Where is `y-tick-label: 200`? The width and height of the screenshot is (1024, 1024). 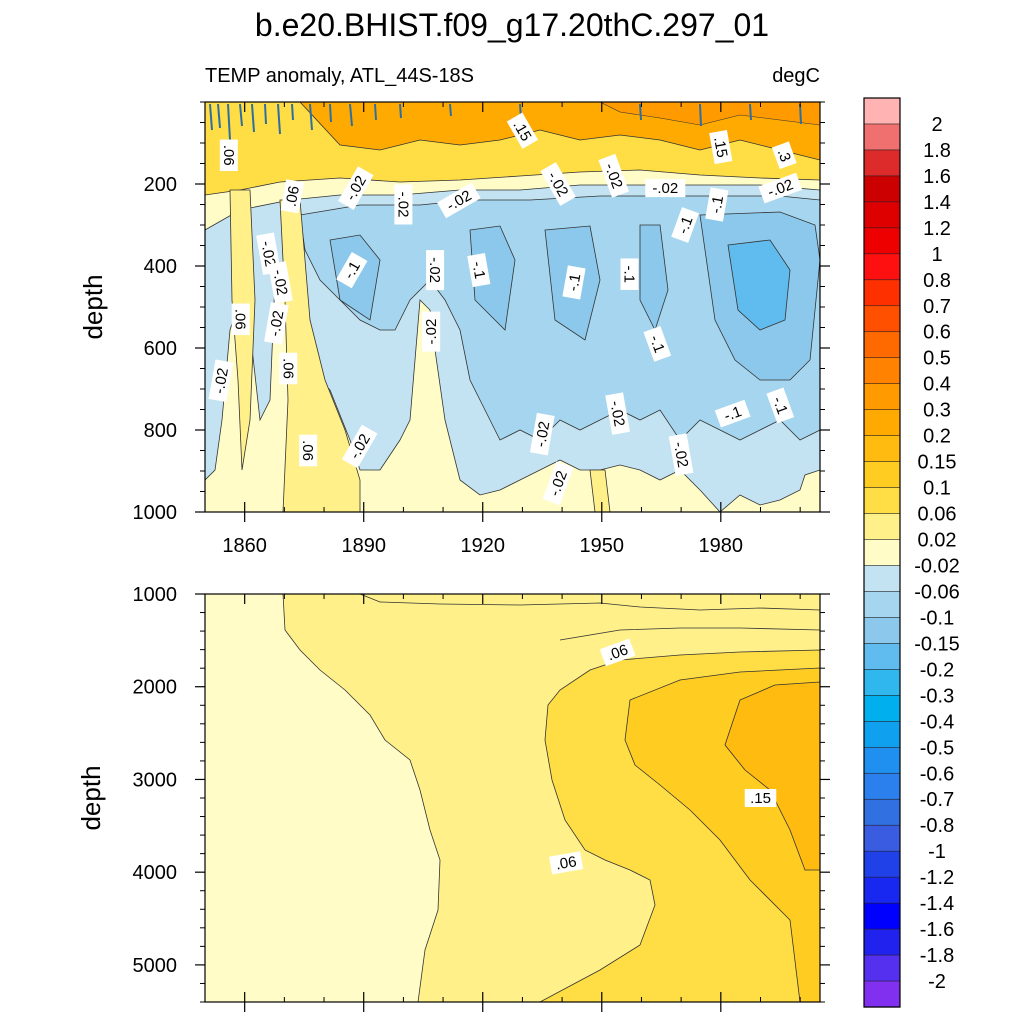
y-tick-label: 200 is located at coordinates (160, 185).